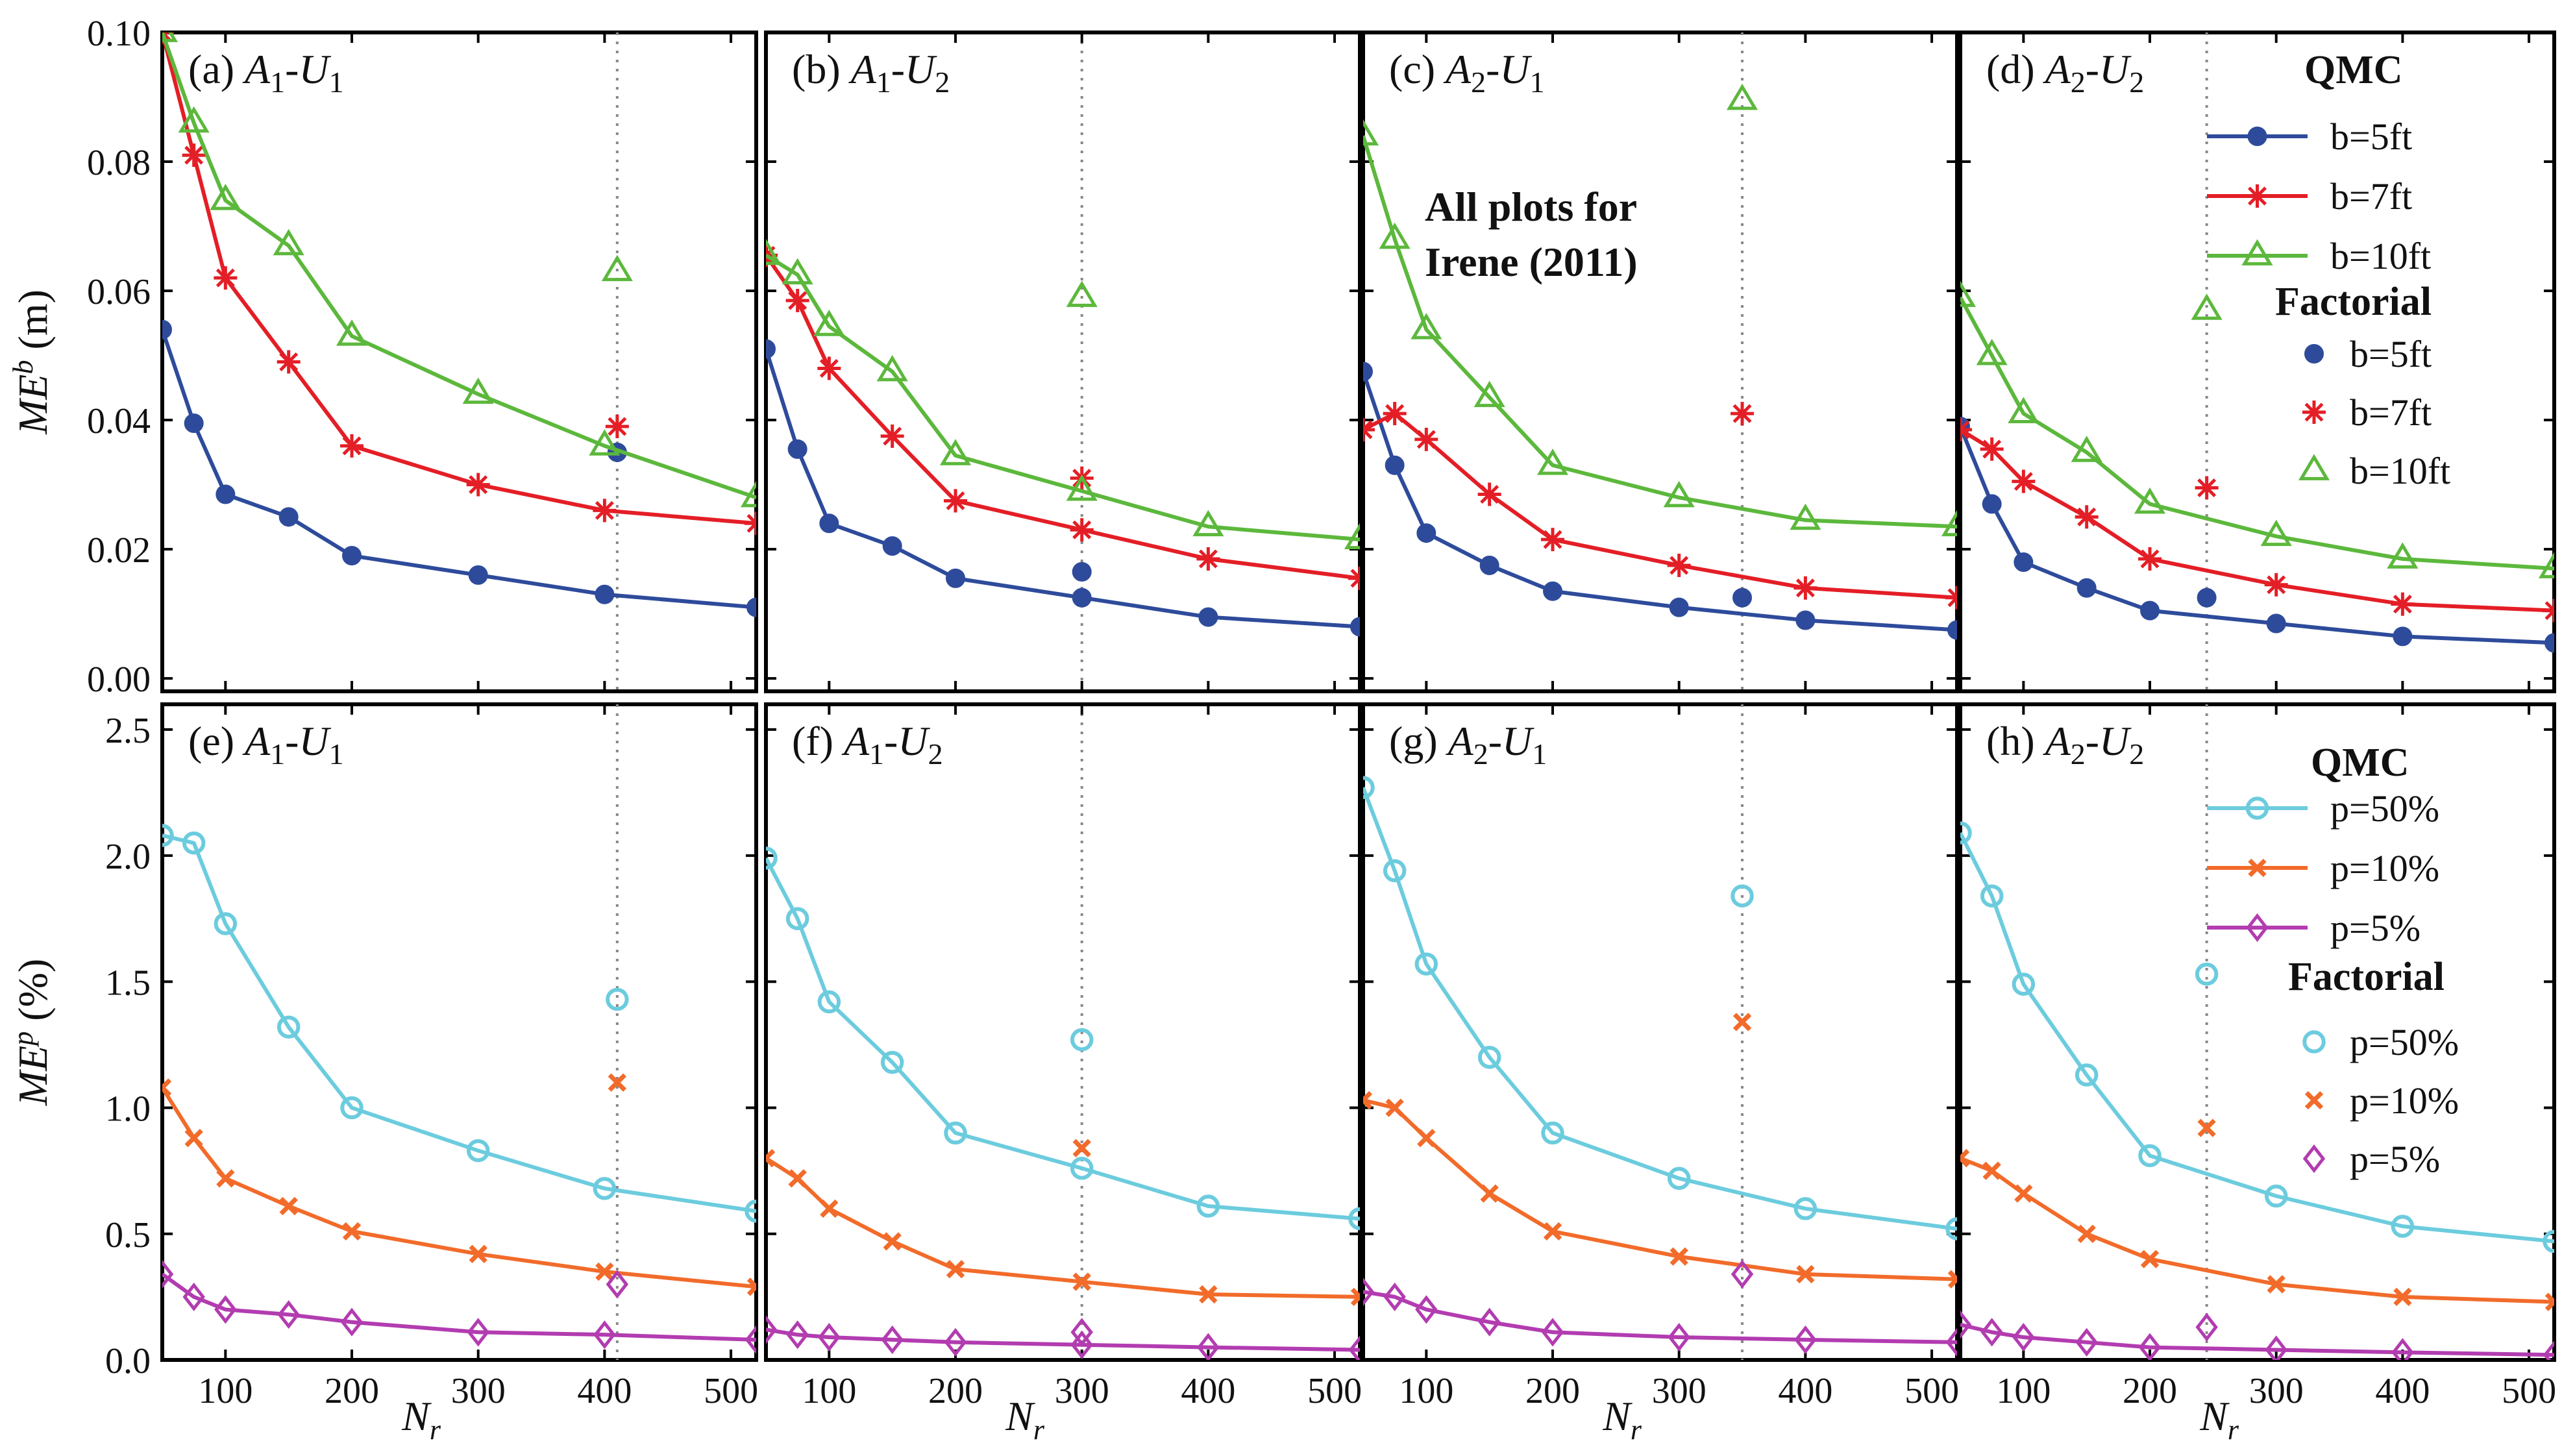  Describe the element at coordinates (1063, 437) in the screenshot. I see `series-group-b` at that location.